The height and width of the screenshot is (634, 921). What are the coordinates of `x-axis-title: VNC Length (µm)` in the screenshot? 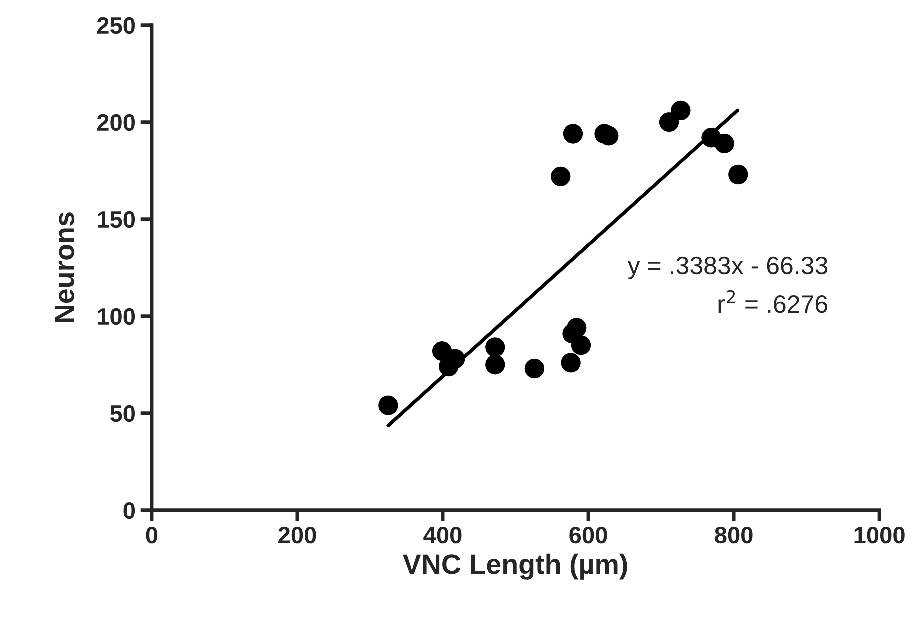 It's located at (515, 567).